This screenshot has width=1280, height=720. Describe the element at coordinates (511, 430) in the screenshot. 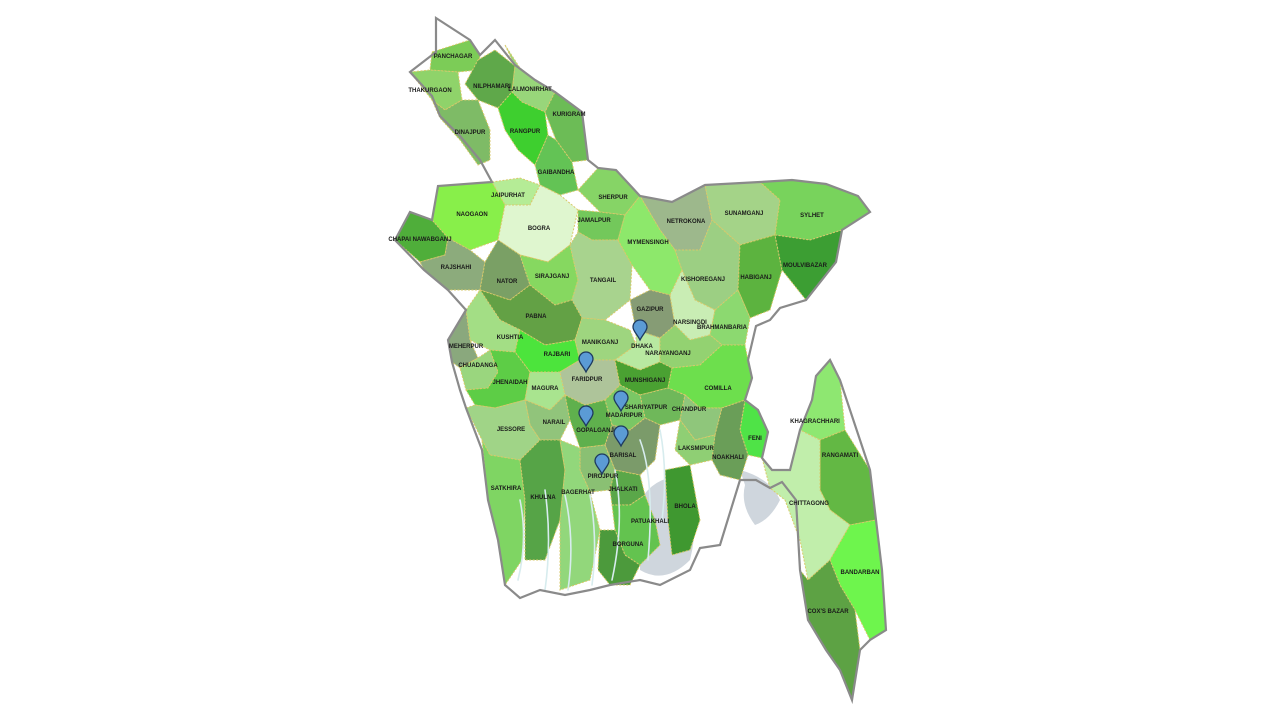

I see `district-label-jessore: JESSORE` at that location.